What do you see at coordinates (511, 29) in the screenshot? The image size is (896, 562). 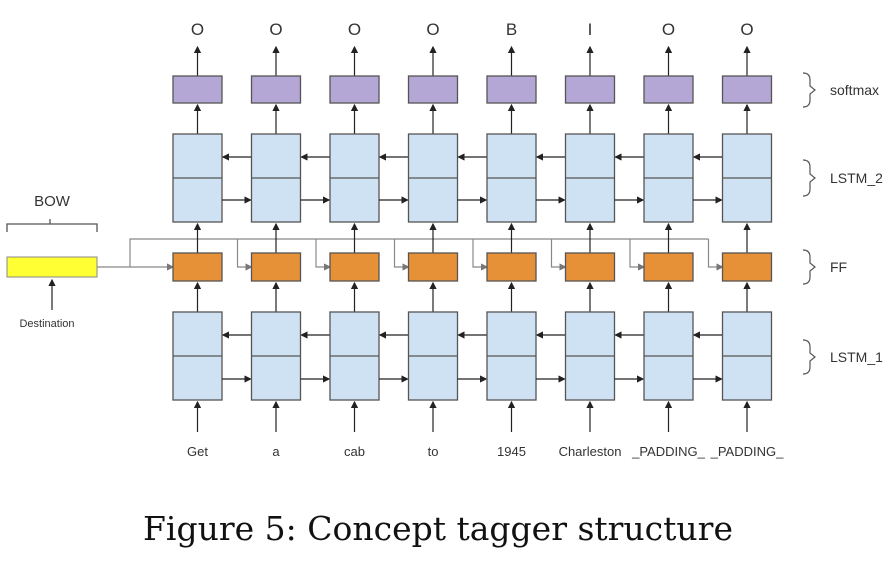 I see `output-tag: B` at bounding box center [511, 29].